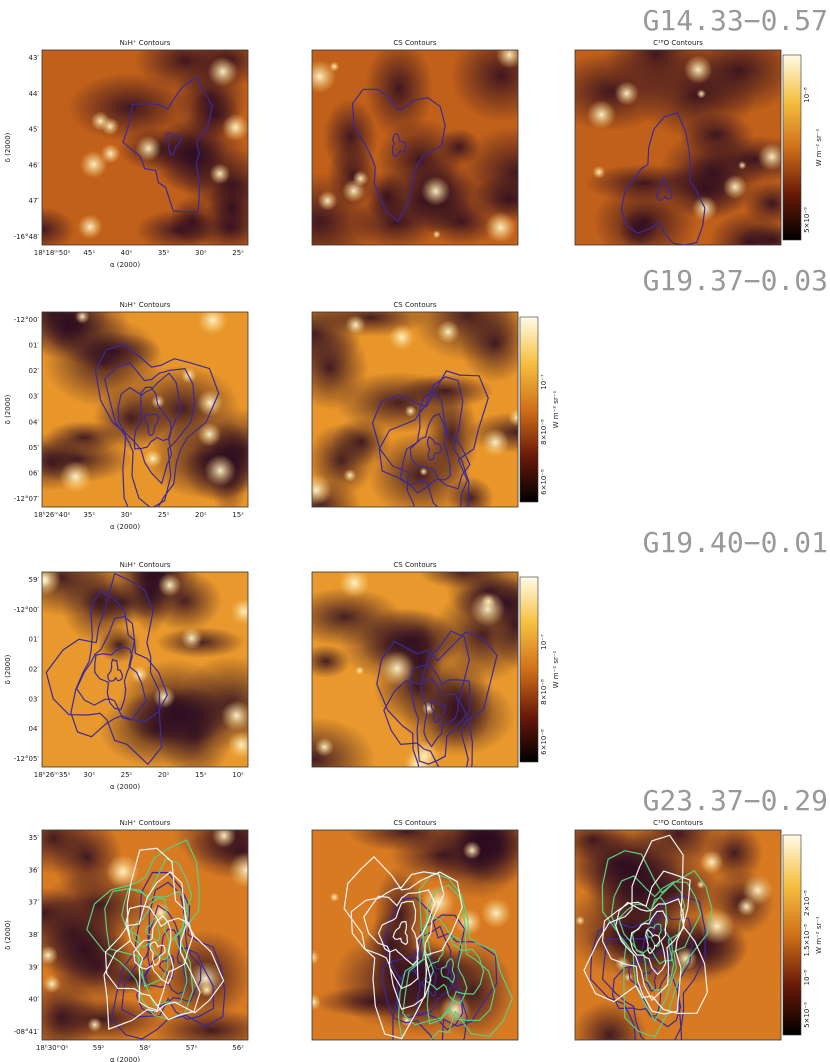 The image size is (830, 1062). I want to click on y-tick-label: 39′, so click(34, 967).